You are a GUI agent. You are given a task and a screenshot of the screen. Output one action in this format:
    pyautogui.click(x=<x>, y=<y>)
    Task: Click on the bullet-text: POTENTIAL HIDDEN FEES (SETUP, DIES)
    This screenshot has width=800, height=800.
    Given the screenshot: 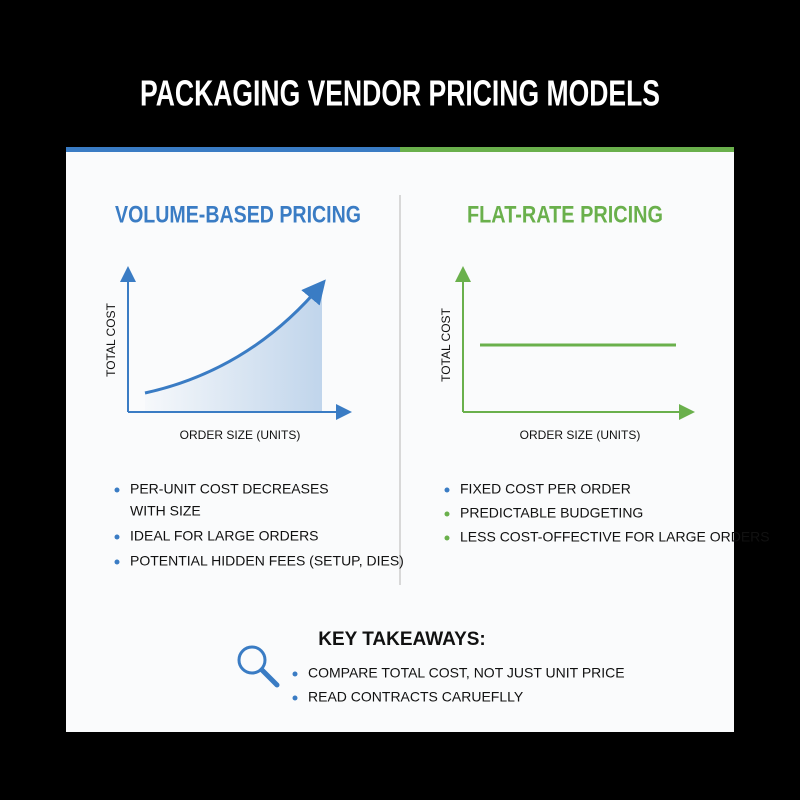 What is the action you would take?
    pyautogui.click(x=267, y=561)
    